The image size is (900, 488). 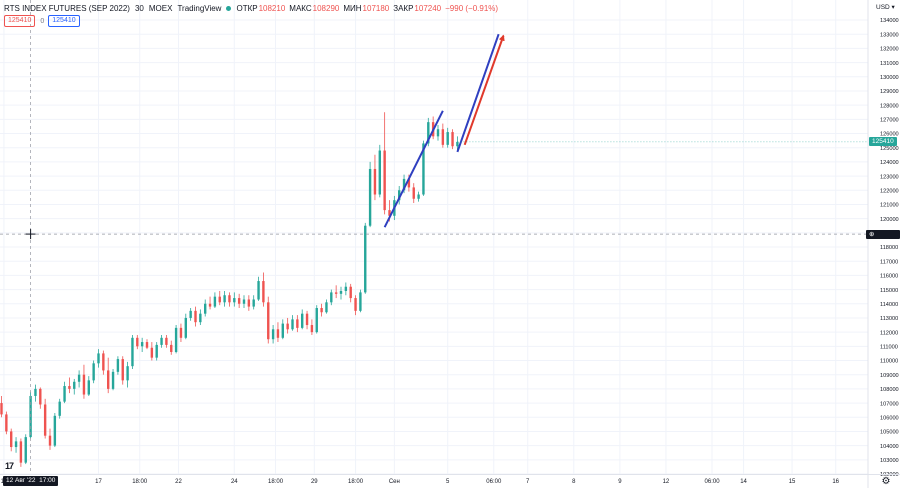 What do you see at coordinates (883, 238) in the screenshot?
I see `crosshair-price-tag: ⊕ 118910` at bounding box center [883, 238].